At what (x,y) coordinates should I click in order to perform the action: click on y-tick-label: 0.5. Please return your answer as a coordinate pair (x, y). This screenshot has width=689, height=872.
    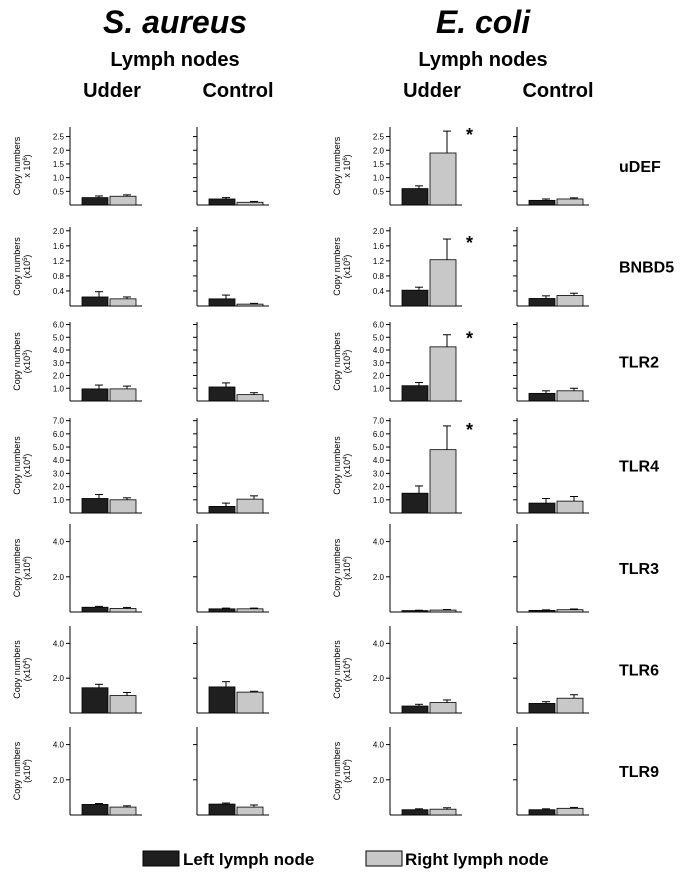
    Looking at the image, I should click on (379, 191).